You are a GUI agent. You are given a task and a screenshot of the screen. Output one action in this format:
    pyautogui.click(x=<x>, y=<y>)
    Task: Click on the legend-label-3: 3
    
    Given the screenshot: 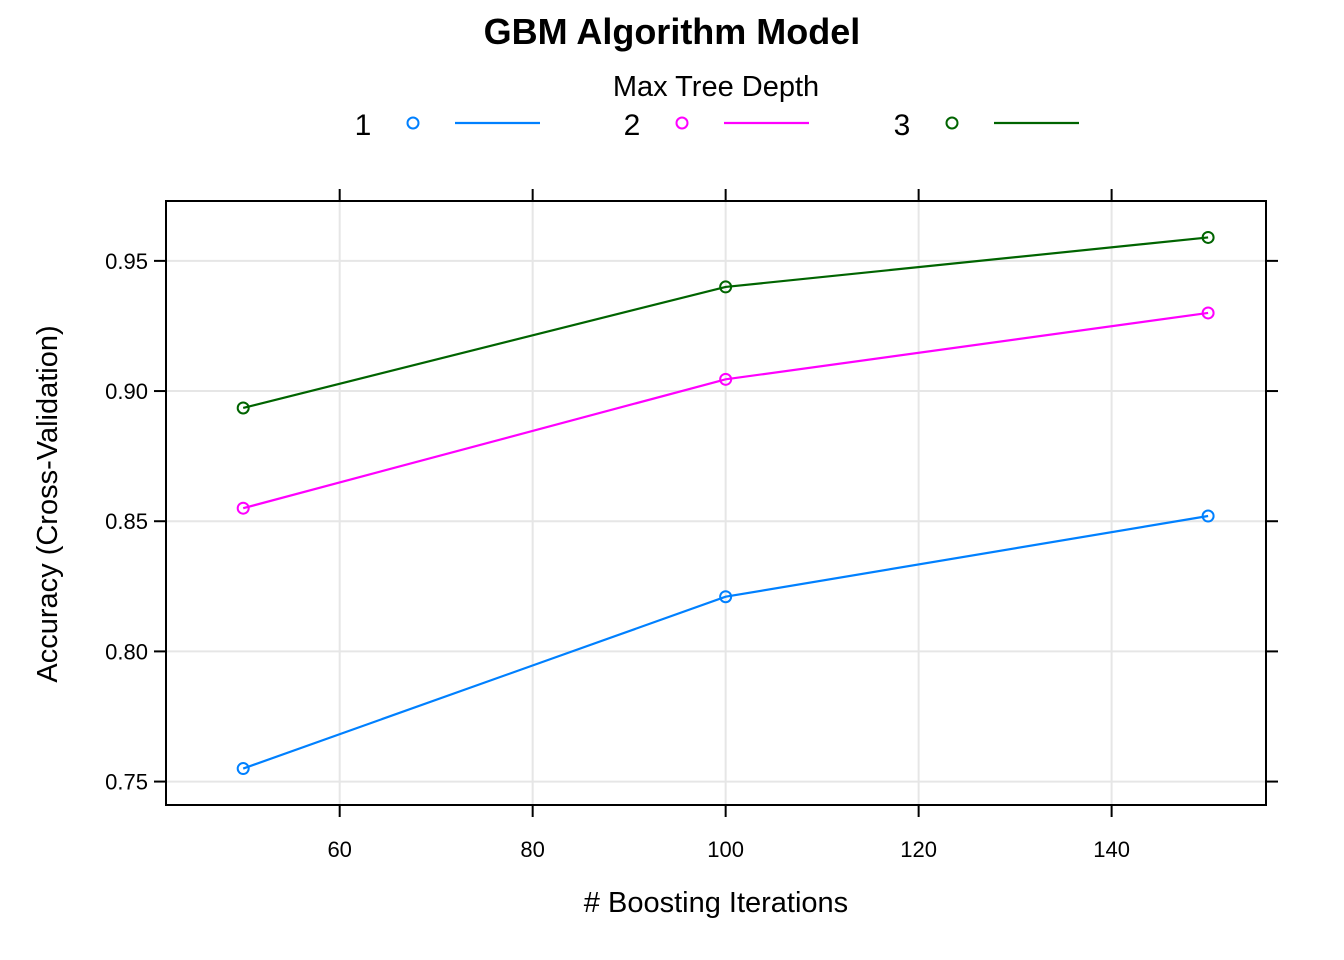 What is the action you would take?
    pyautogui.click(x=902, y=125)
    